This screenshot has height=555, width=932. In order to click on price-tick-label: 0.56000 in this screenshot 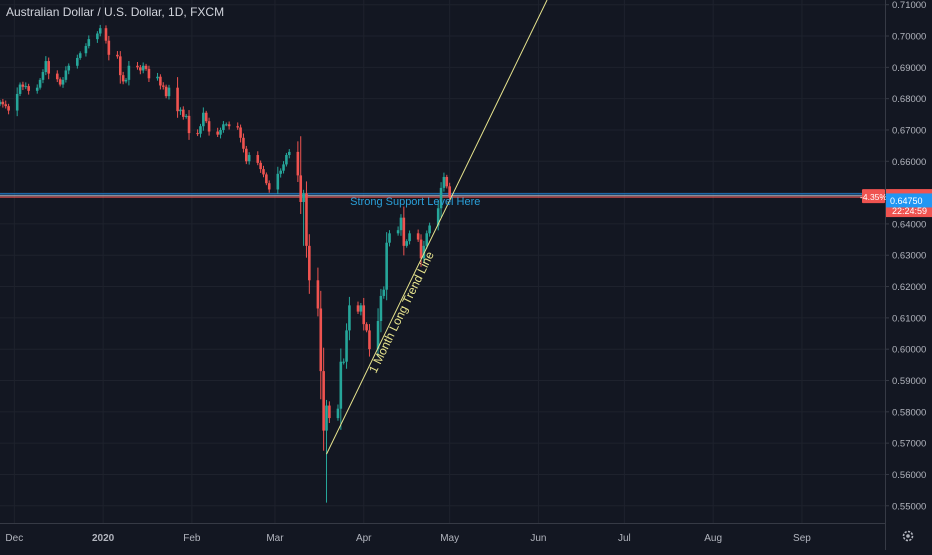, I will do `click(909, 475)`.